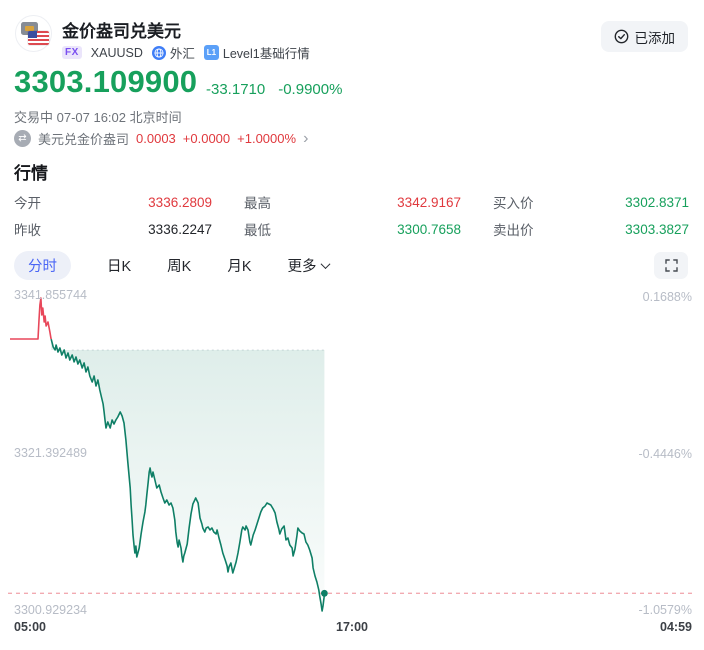  I want to click on us-flag-icon, so click(38, 38).